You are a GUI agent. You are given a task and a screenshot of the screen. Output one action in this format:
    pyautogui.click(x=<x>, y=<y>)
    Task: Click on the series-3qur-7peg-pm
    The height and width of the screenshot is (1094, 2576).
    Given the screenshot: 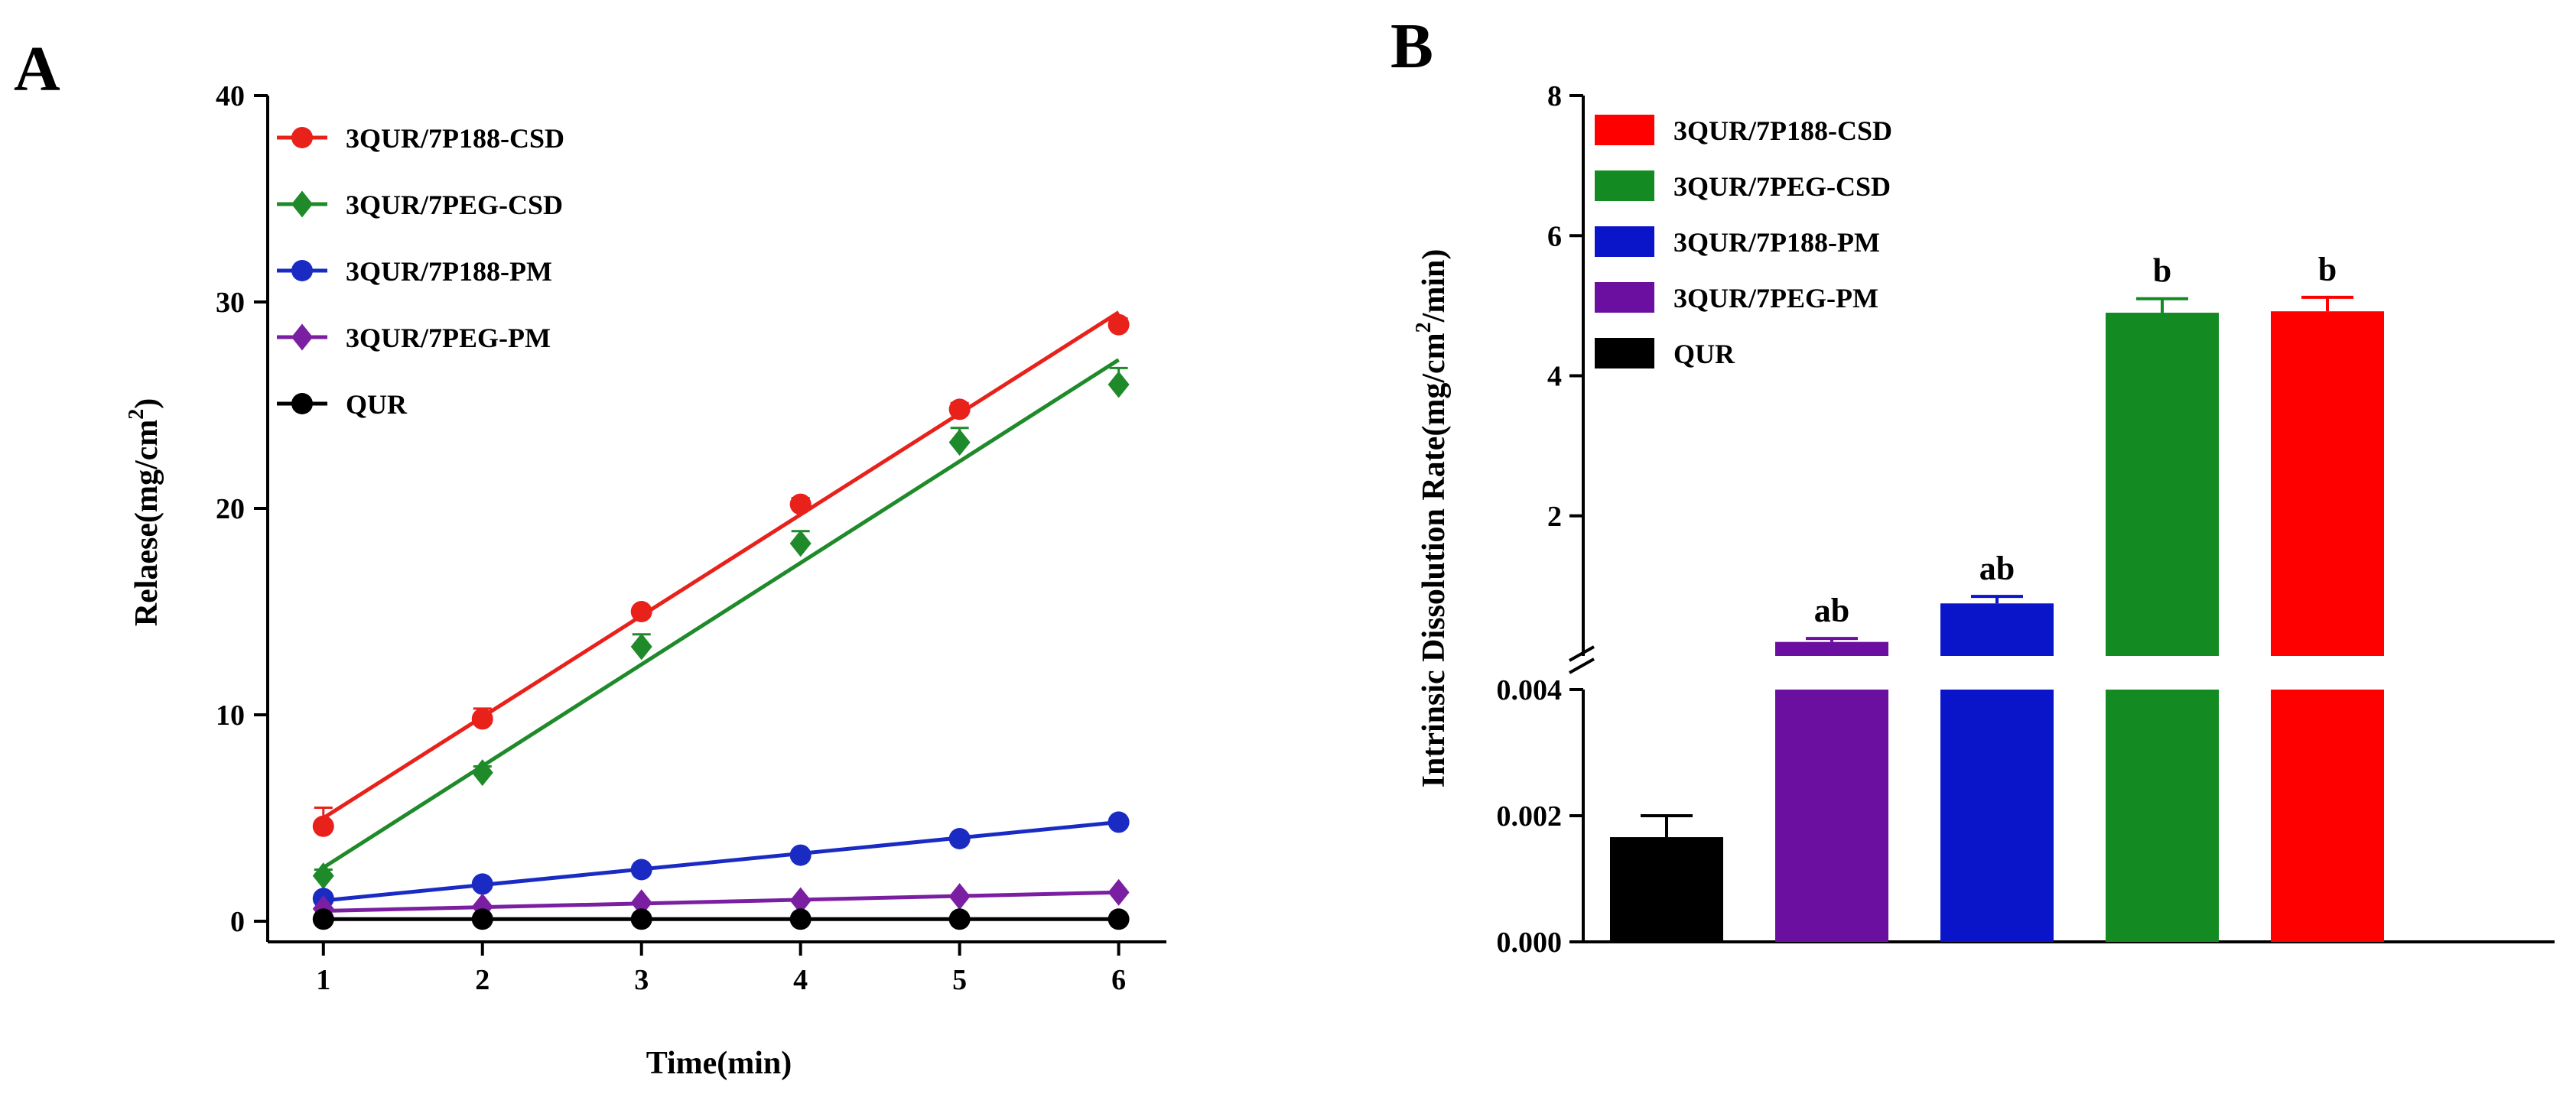 What is the action you would take?
    pyautogui.click(x=721, y=900)
    